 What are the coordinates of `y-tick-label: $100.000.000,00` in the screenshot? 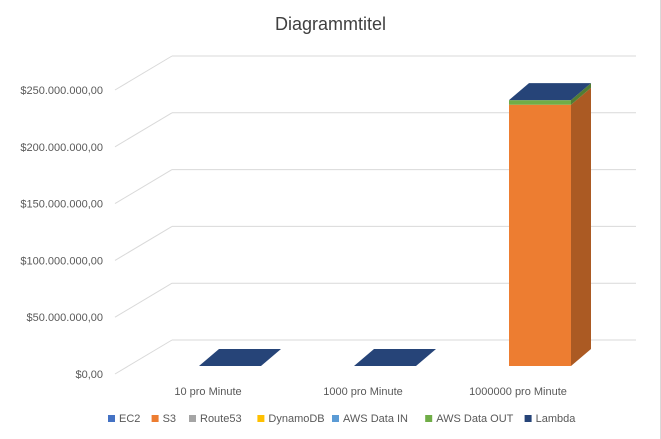 It's located at (61, 261).